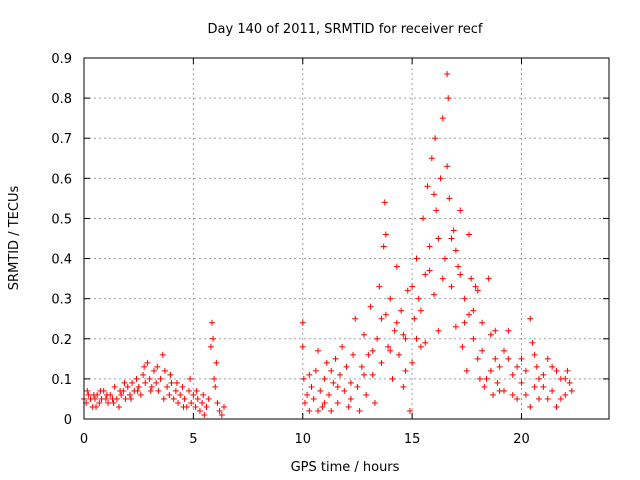 The image size is (640, 480). What do you see at coordinates (14, 238) in the screenshot?
I see `y-axis-label: SRMTID / TECUs` at bounding box center [14, 238].